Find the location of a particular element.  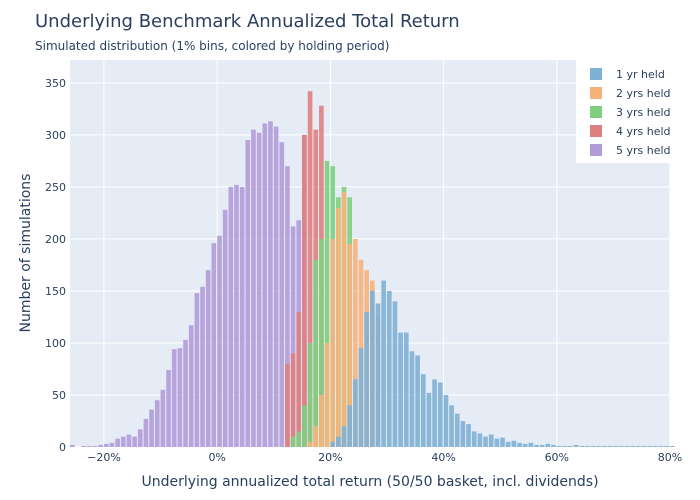

legend-label: 3 yrs held is located at coordinates (643, 112).